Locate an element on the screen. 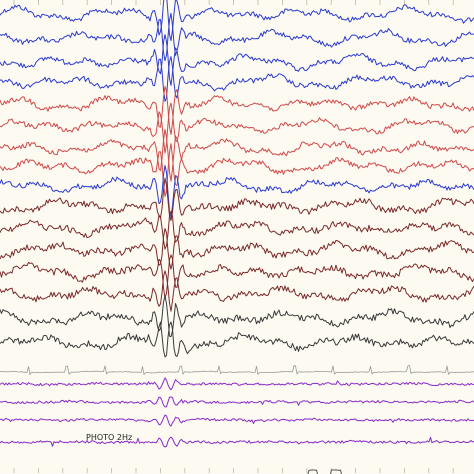  ecg-channel-trace is located at coordinates (237, 370).